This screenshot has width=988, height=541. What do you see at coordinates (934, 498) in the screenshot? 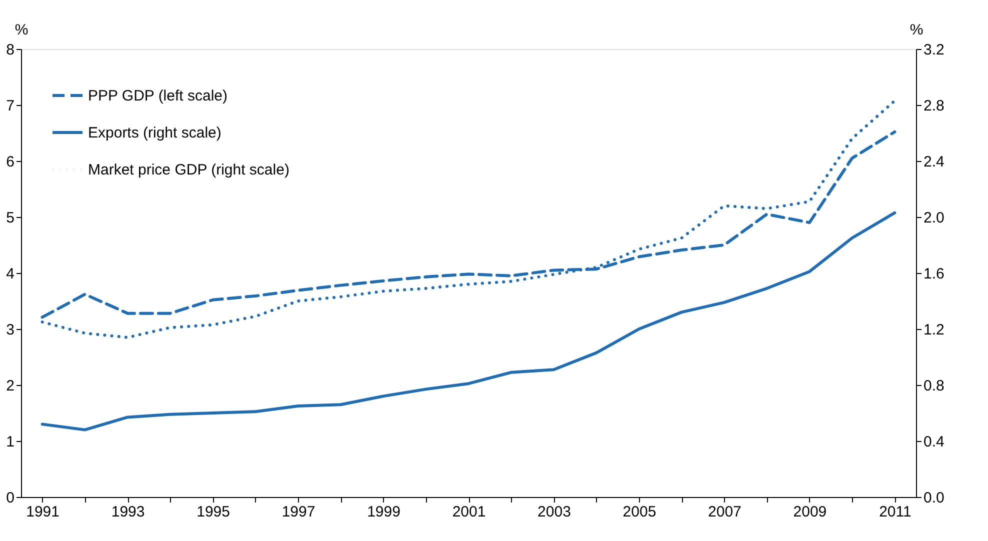
I see `y2-tick-label: 0.0` at bounding box center [934, 498].